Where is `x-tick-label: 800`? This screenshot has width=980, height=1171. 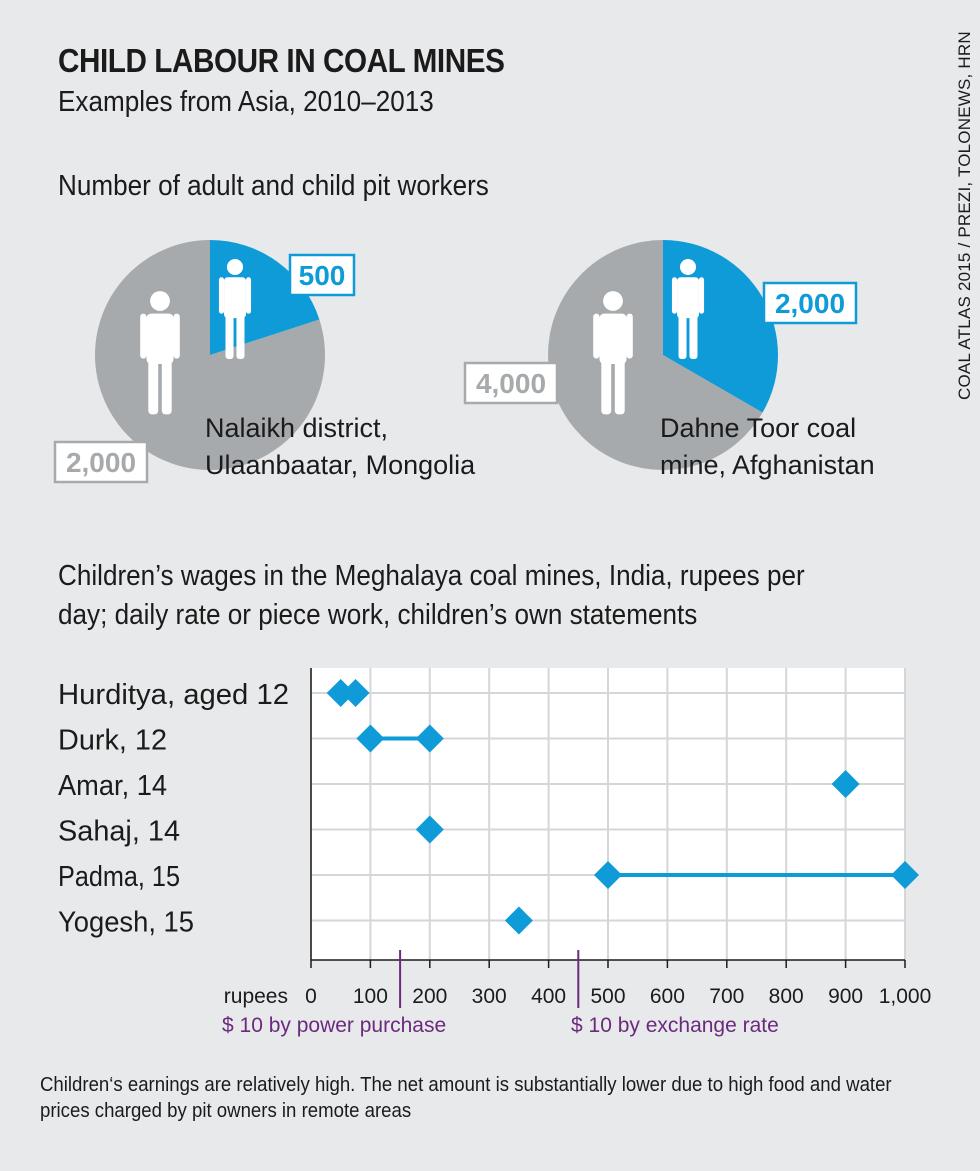
x-tick-label: 800 is located at coordinates (786, 996).